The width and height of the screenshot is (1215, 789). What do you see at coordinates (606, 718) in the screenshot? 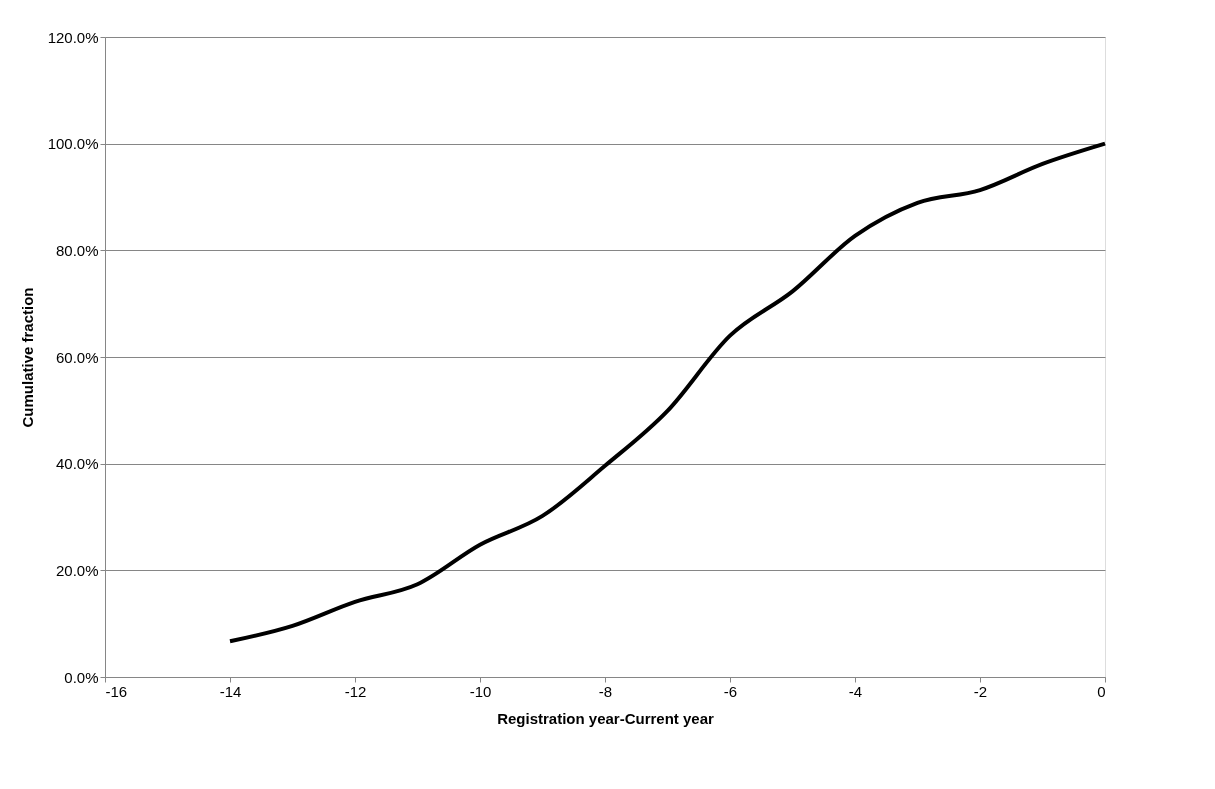
I see `x-axis-title: Registration year-Current year` at bounding box center [606, 718].